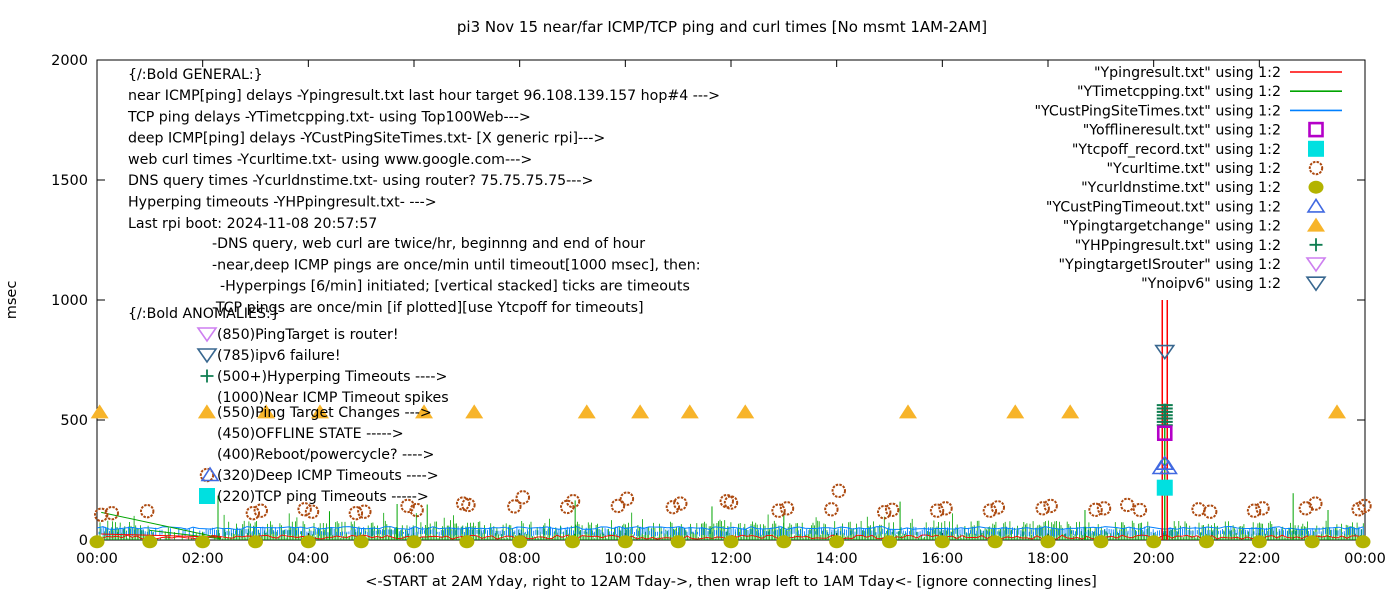  I want to click on x-tick-label: 20:00, so click(1154, 559).